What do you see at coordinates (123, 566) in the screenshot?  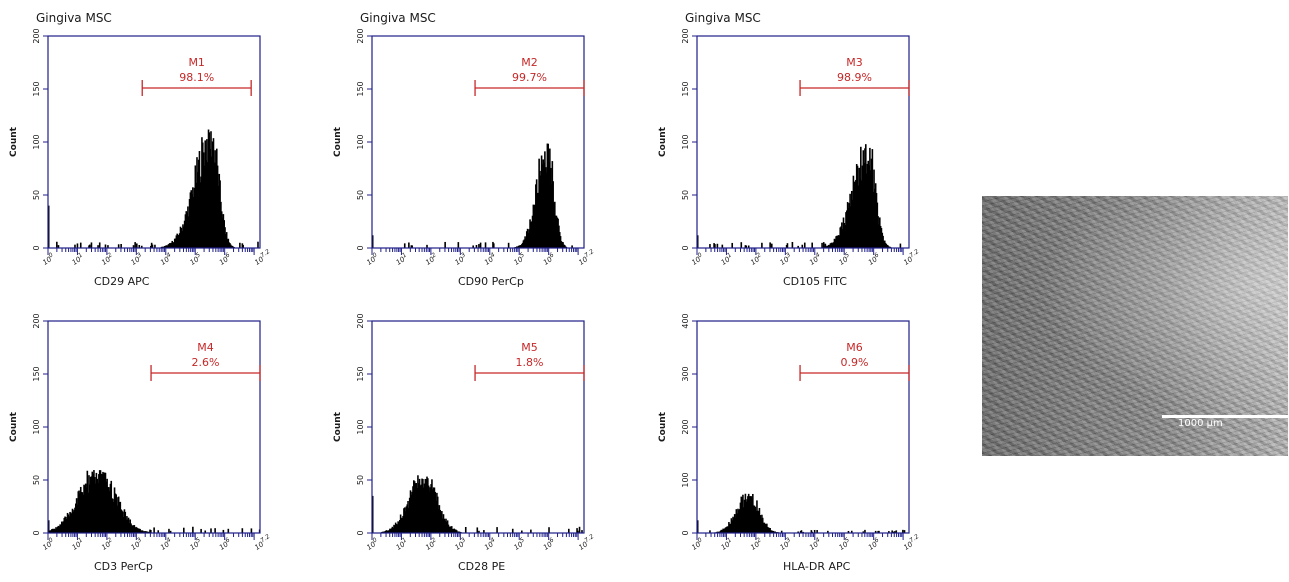 I see `x-axis-label: CD3 PerCp` at bounding box center [123, 566].